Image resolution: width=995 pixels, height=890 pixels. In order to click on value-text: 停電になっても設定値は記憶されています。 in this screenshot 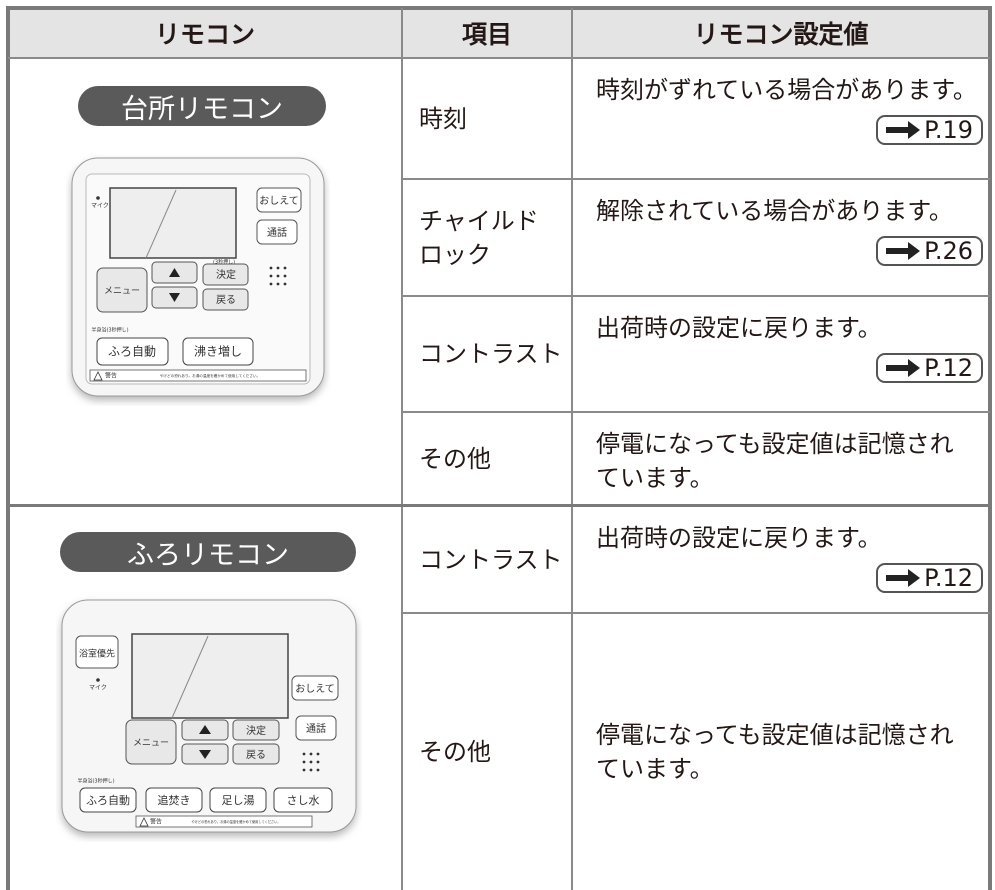, I will do `click(775, 752)`.